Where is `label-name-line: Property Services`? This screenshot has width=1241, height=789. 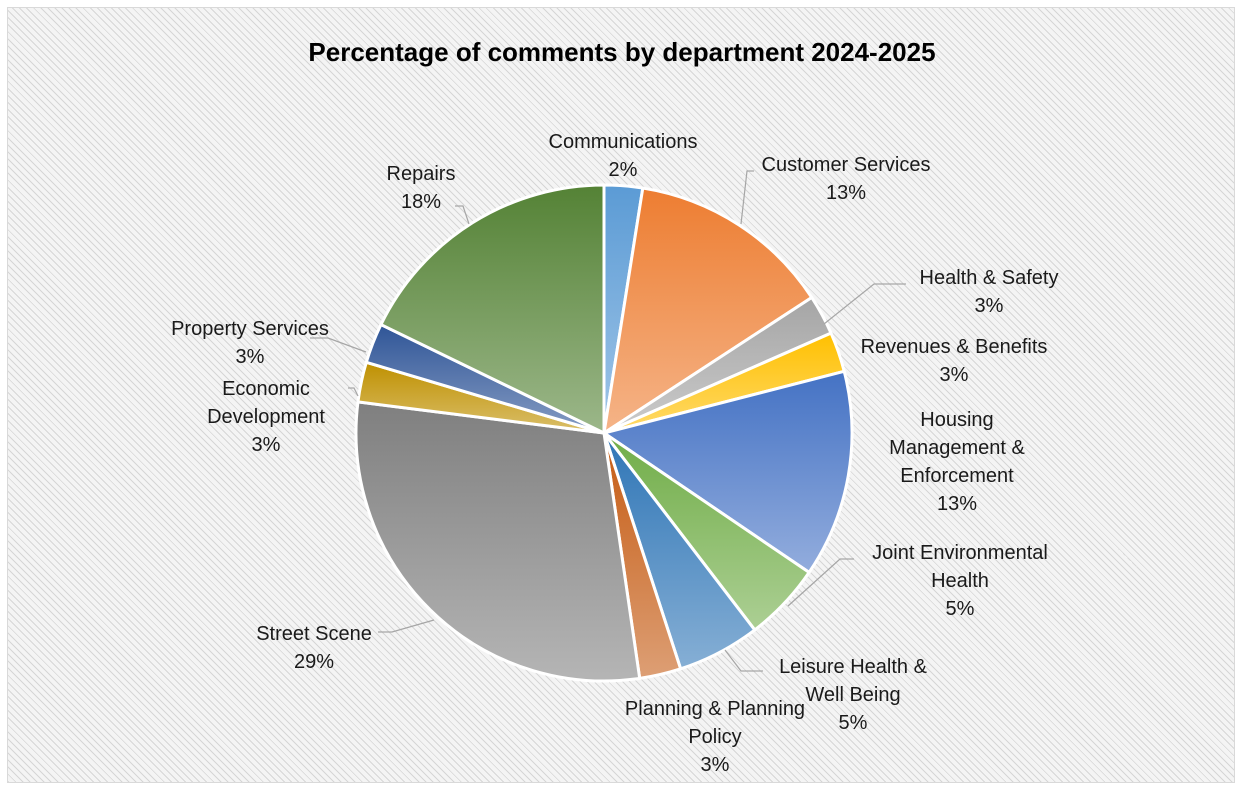
label-name-line: Property Services is located at coordinates (250, 329).